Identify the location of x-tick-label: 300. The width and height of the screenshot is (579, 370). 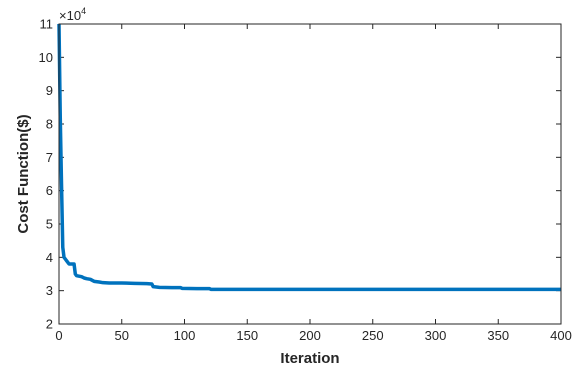
(436, 335).